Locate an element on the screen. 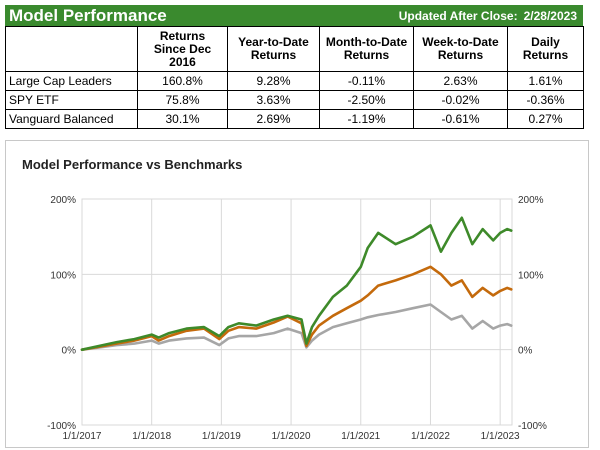 The height and width of the screenshot is (450, 600). x-tick-label: 1/1/2021 is located at coordinates (360, 436).